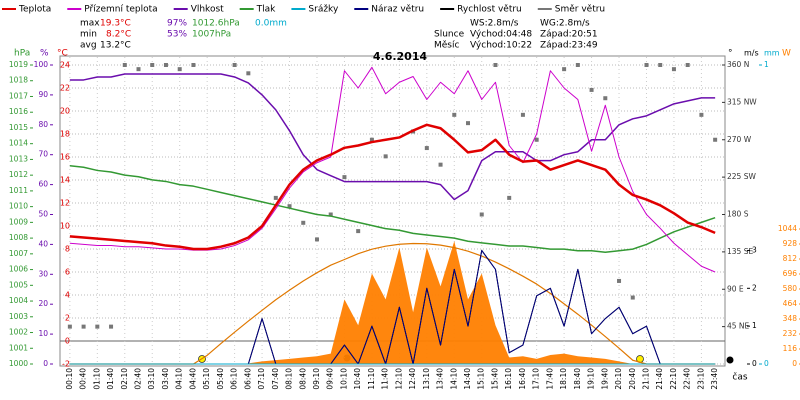 The height and width of the screenshot is (400, 800). What do you see at coordinates (43, 94) in the screenshot?
I see `tick-label: 90` at bounding box center [43, 94].